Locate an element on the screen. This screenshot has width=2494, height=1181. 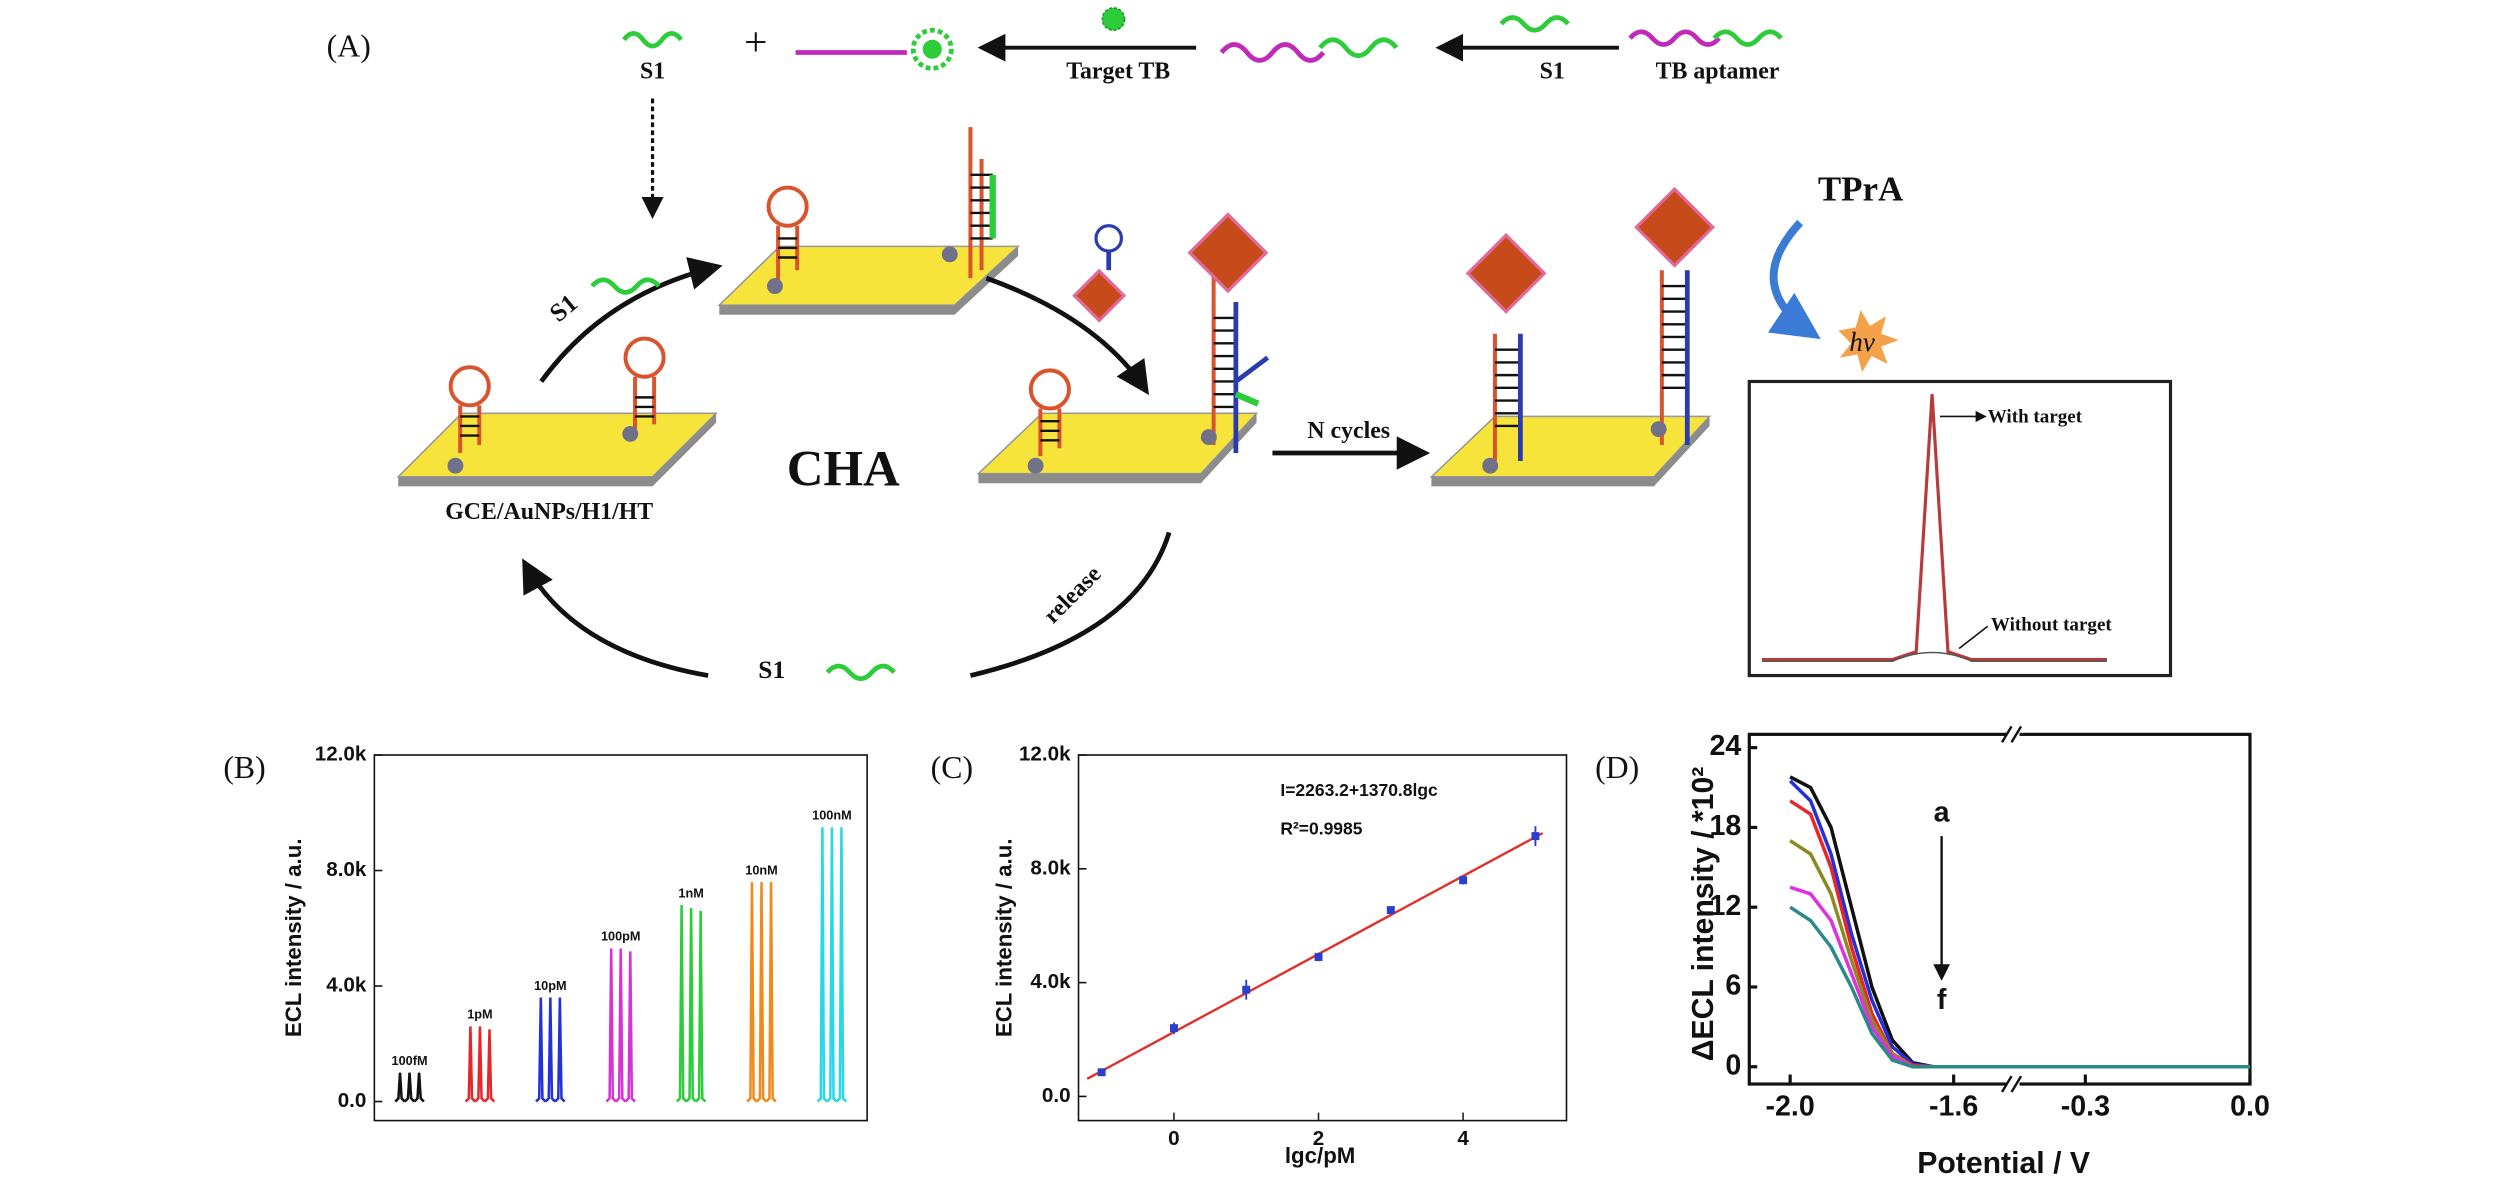
target-dot is located at coordinates (932, 49).